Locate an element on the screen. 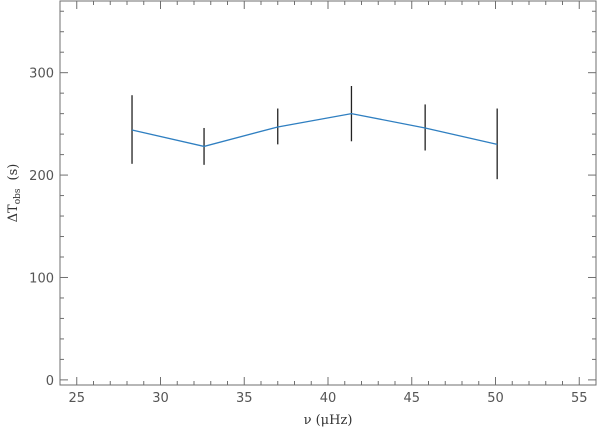  x-tick-label: 55 is located at coordinates (579, 398).